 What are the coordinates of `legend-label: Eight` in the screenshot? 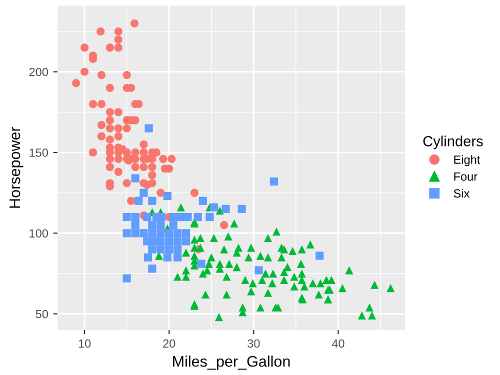 It's located at (467, 160).